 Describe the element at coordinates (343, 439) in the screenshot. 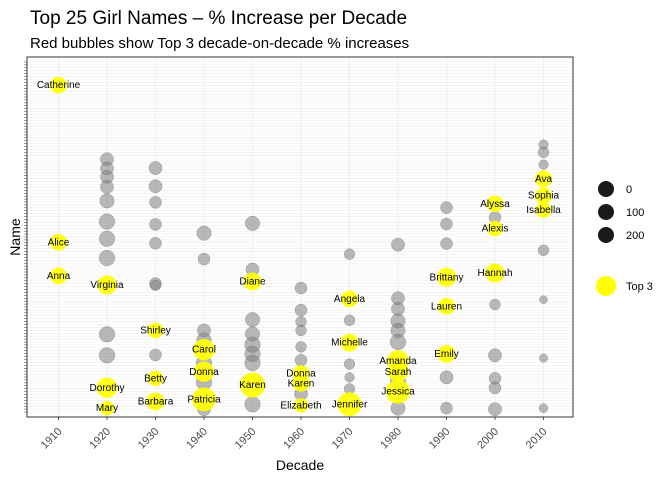

I see `x-tick-label: 1970` at that location.